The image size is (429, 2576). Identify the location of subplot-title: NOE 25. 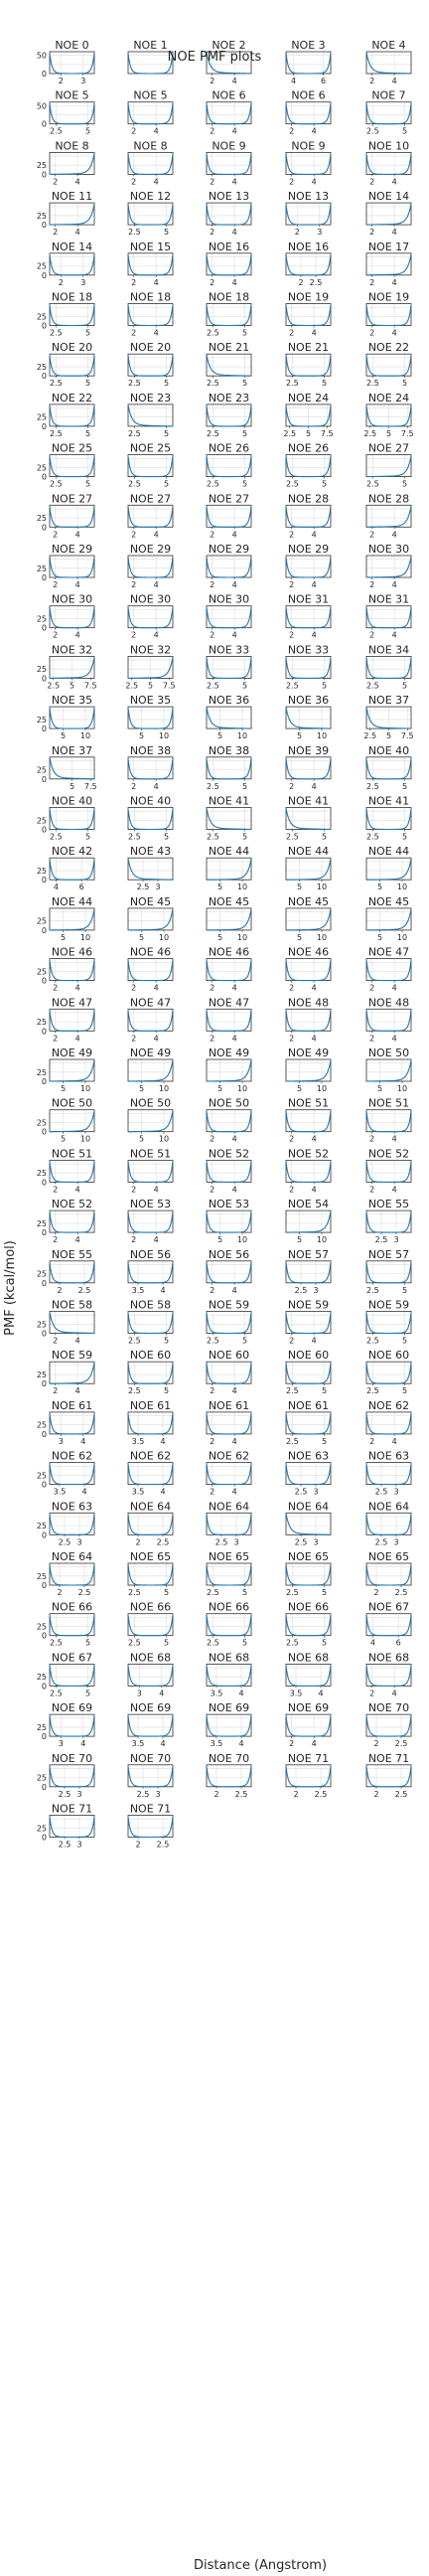
(72, 448).